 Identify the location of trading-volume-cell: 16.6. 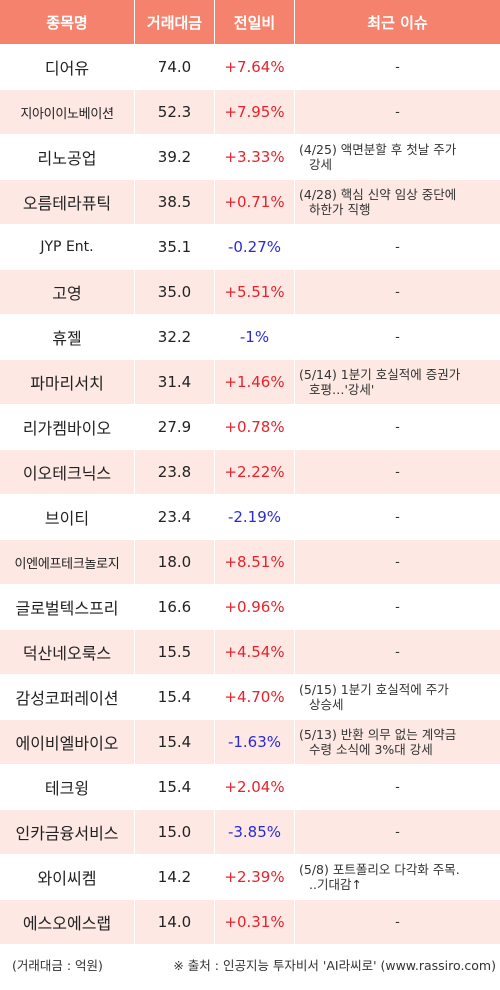
(175, 606).